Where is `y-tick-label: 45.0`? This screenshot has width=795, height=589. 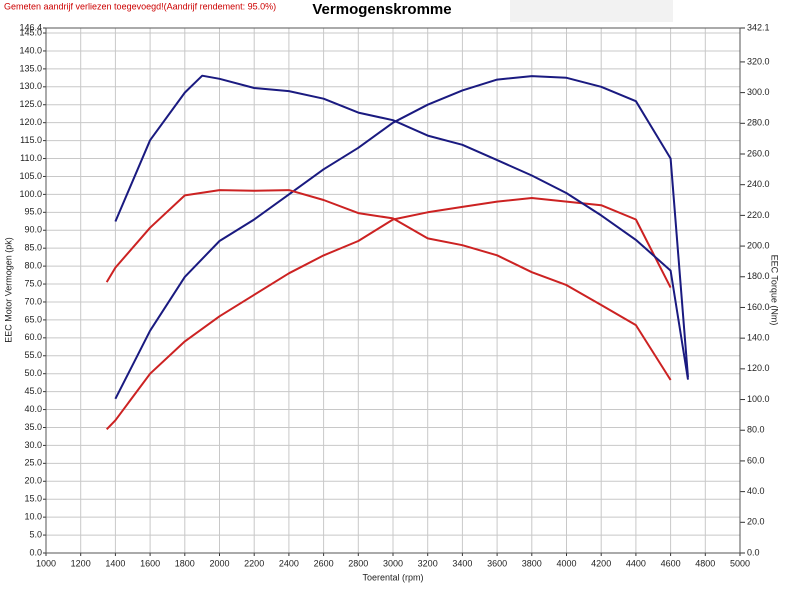 y-tick-label: 45.0 is located at coordinates (33, 391).